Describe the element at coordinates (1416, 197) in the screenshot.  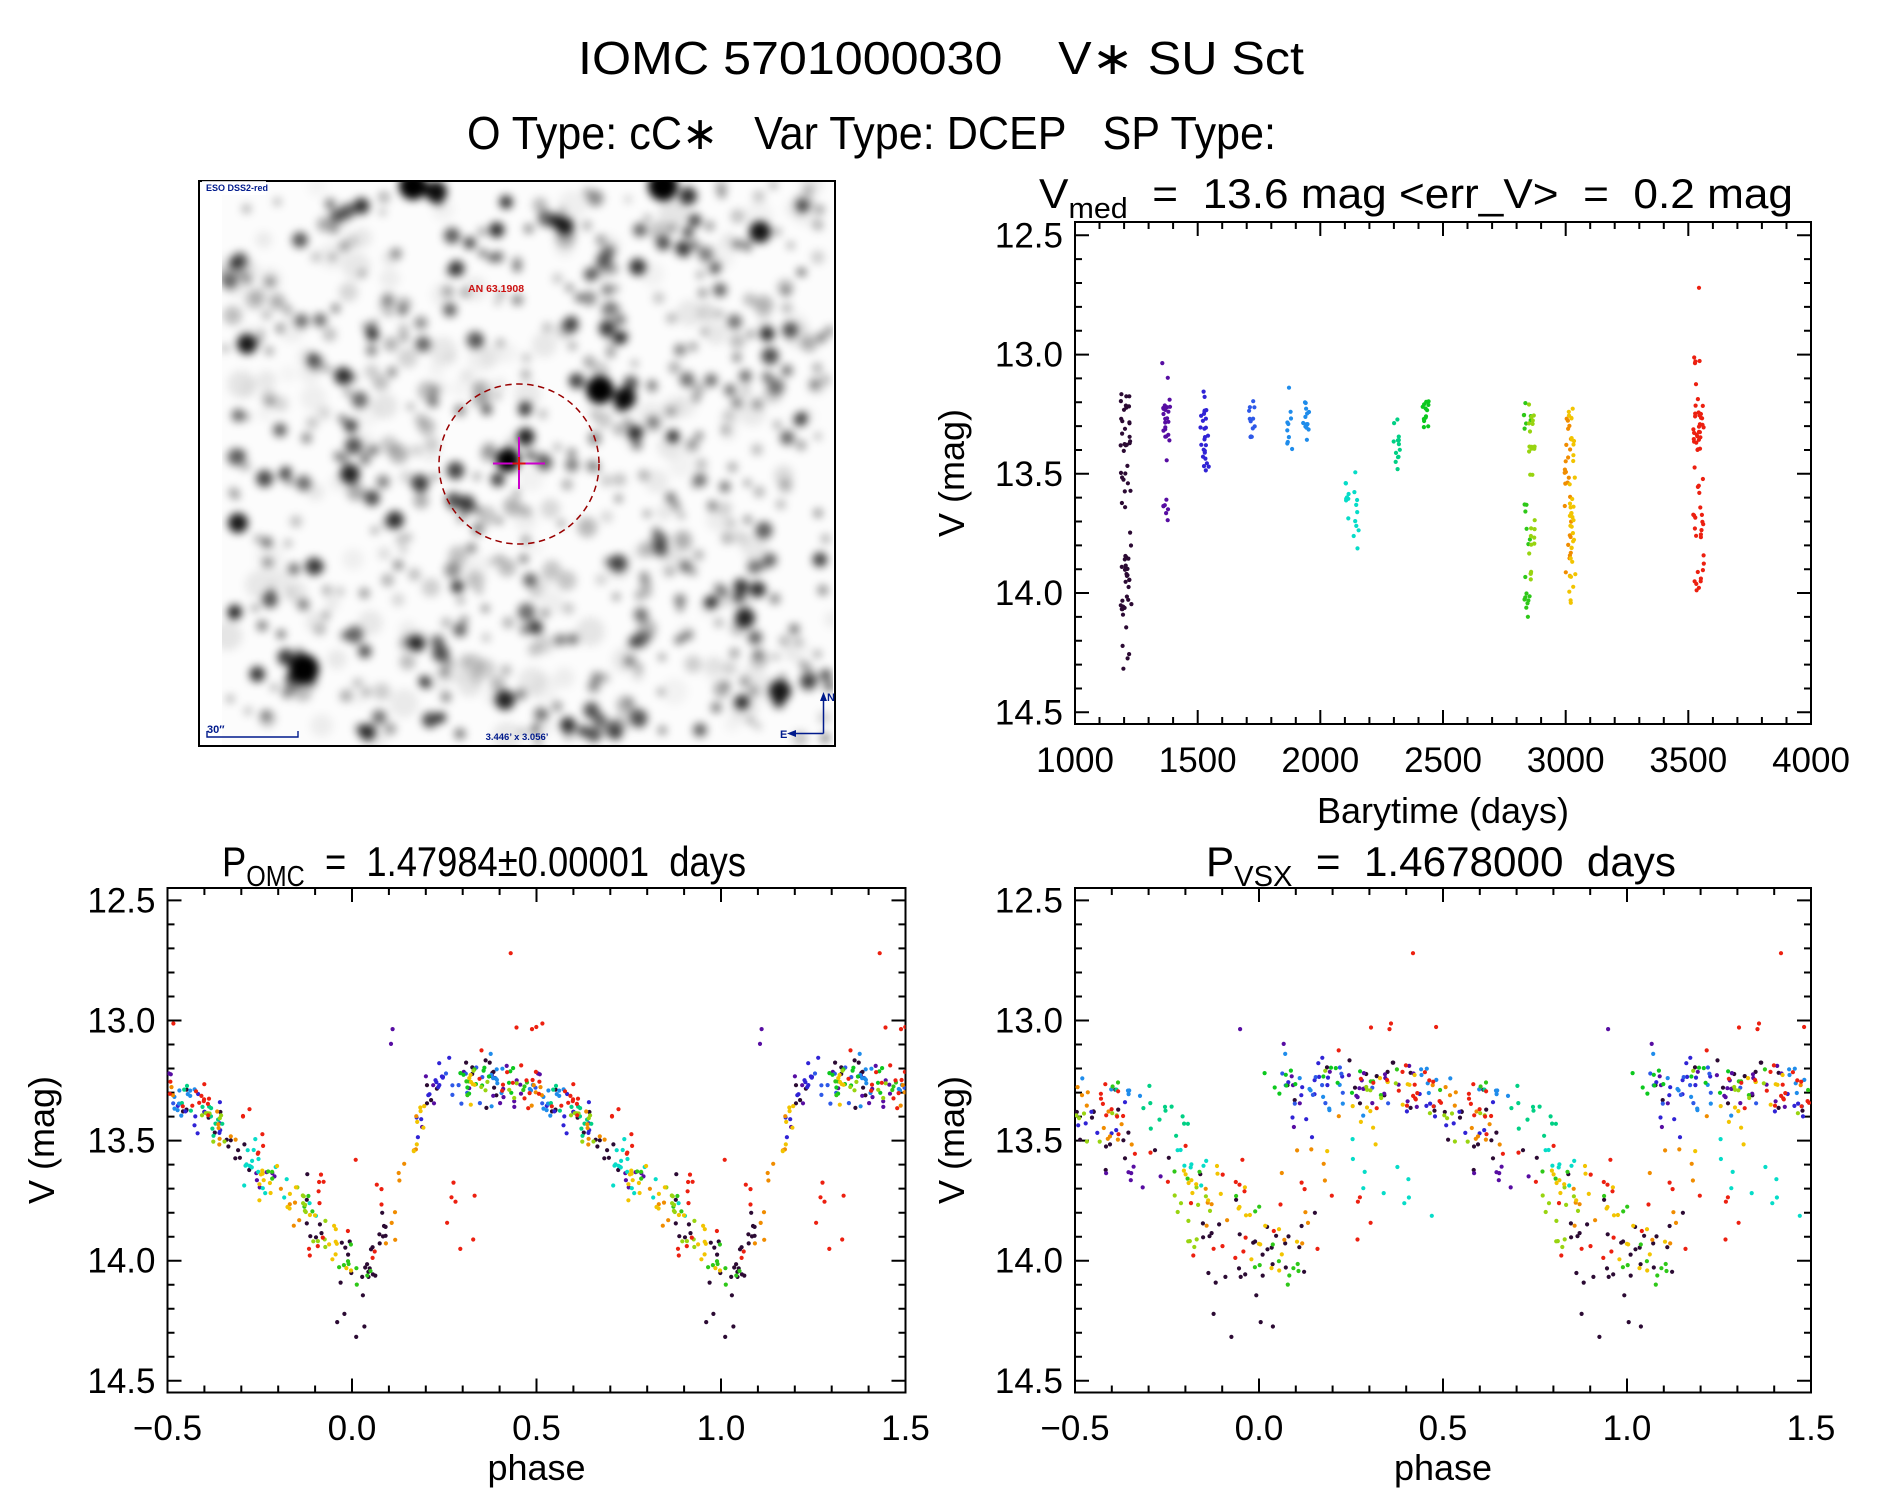
I see `svg-text:Vmed = 13.6 mag <err_V> =: Vmed = 13.6 mag <err_V> = 0.2 mag` at that location.